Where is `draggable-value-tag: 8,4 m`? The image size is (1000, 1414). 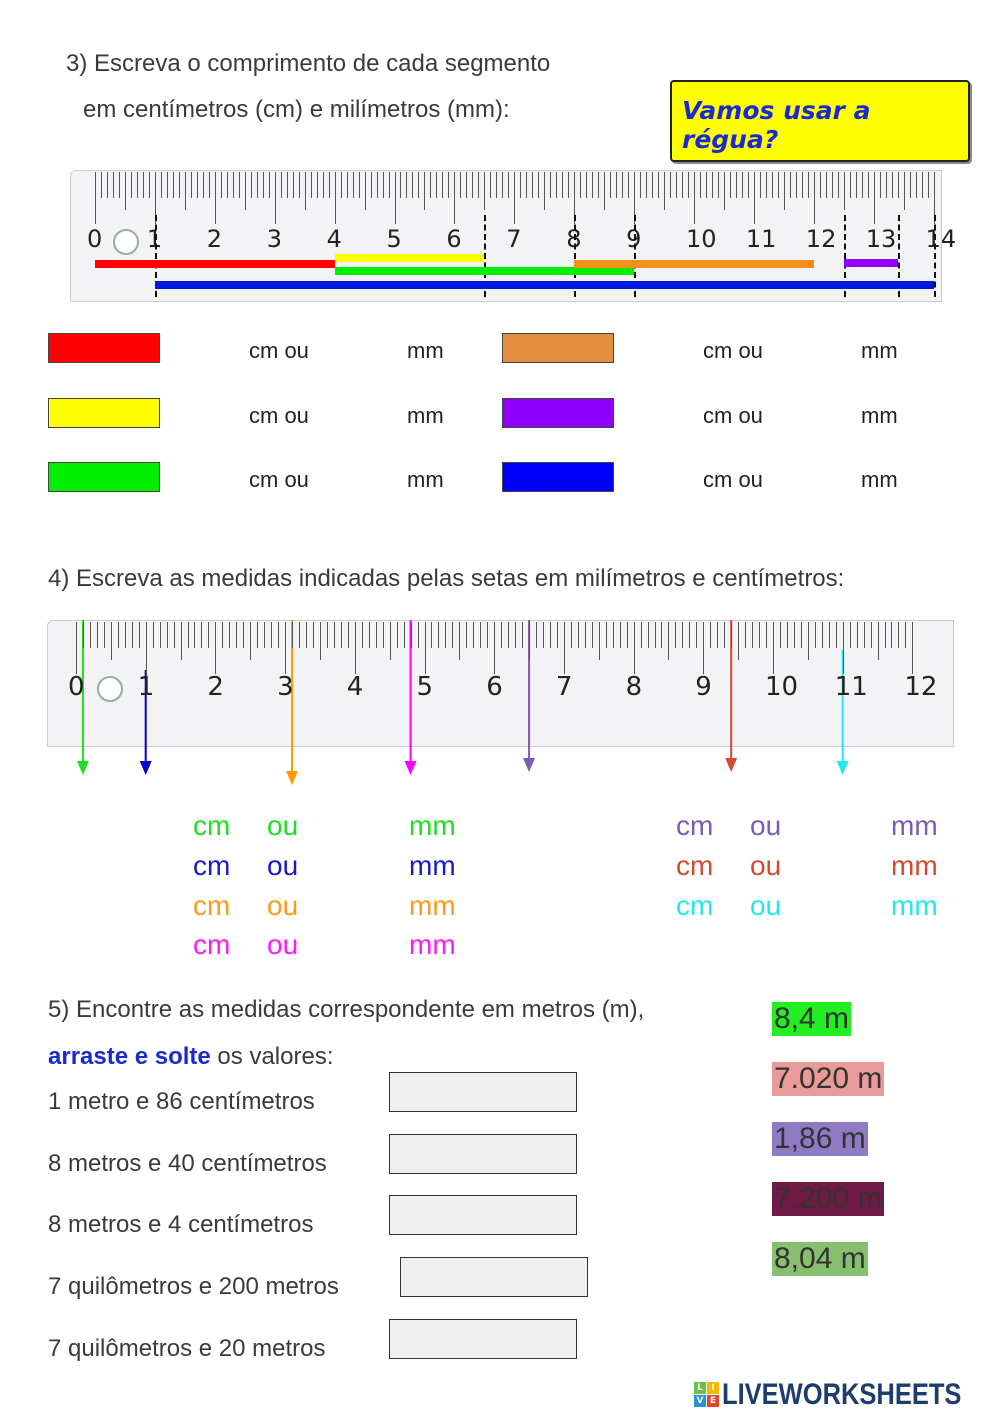 draggable-value-tag: 8,4 m is located at coordinates (812, 1019).